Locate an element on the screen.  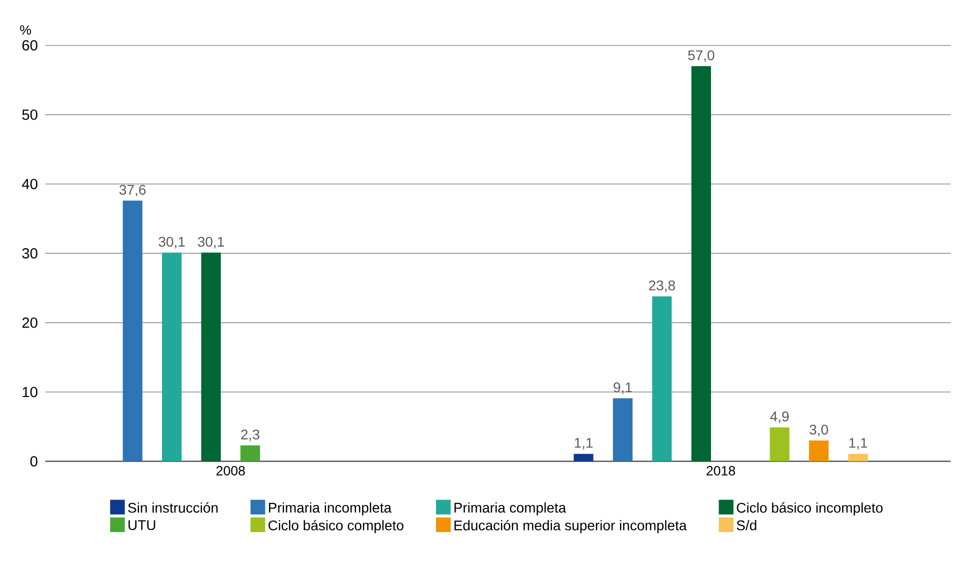
data-label: 9,1 is located at coordinates (623, 388).